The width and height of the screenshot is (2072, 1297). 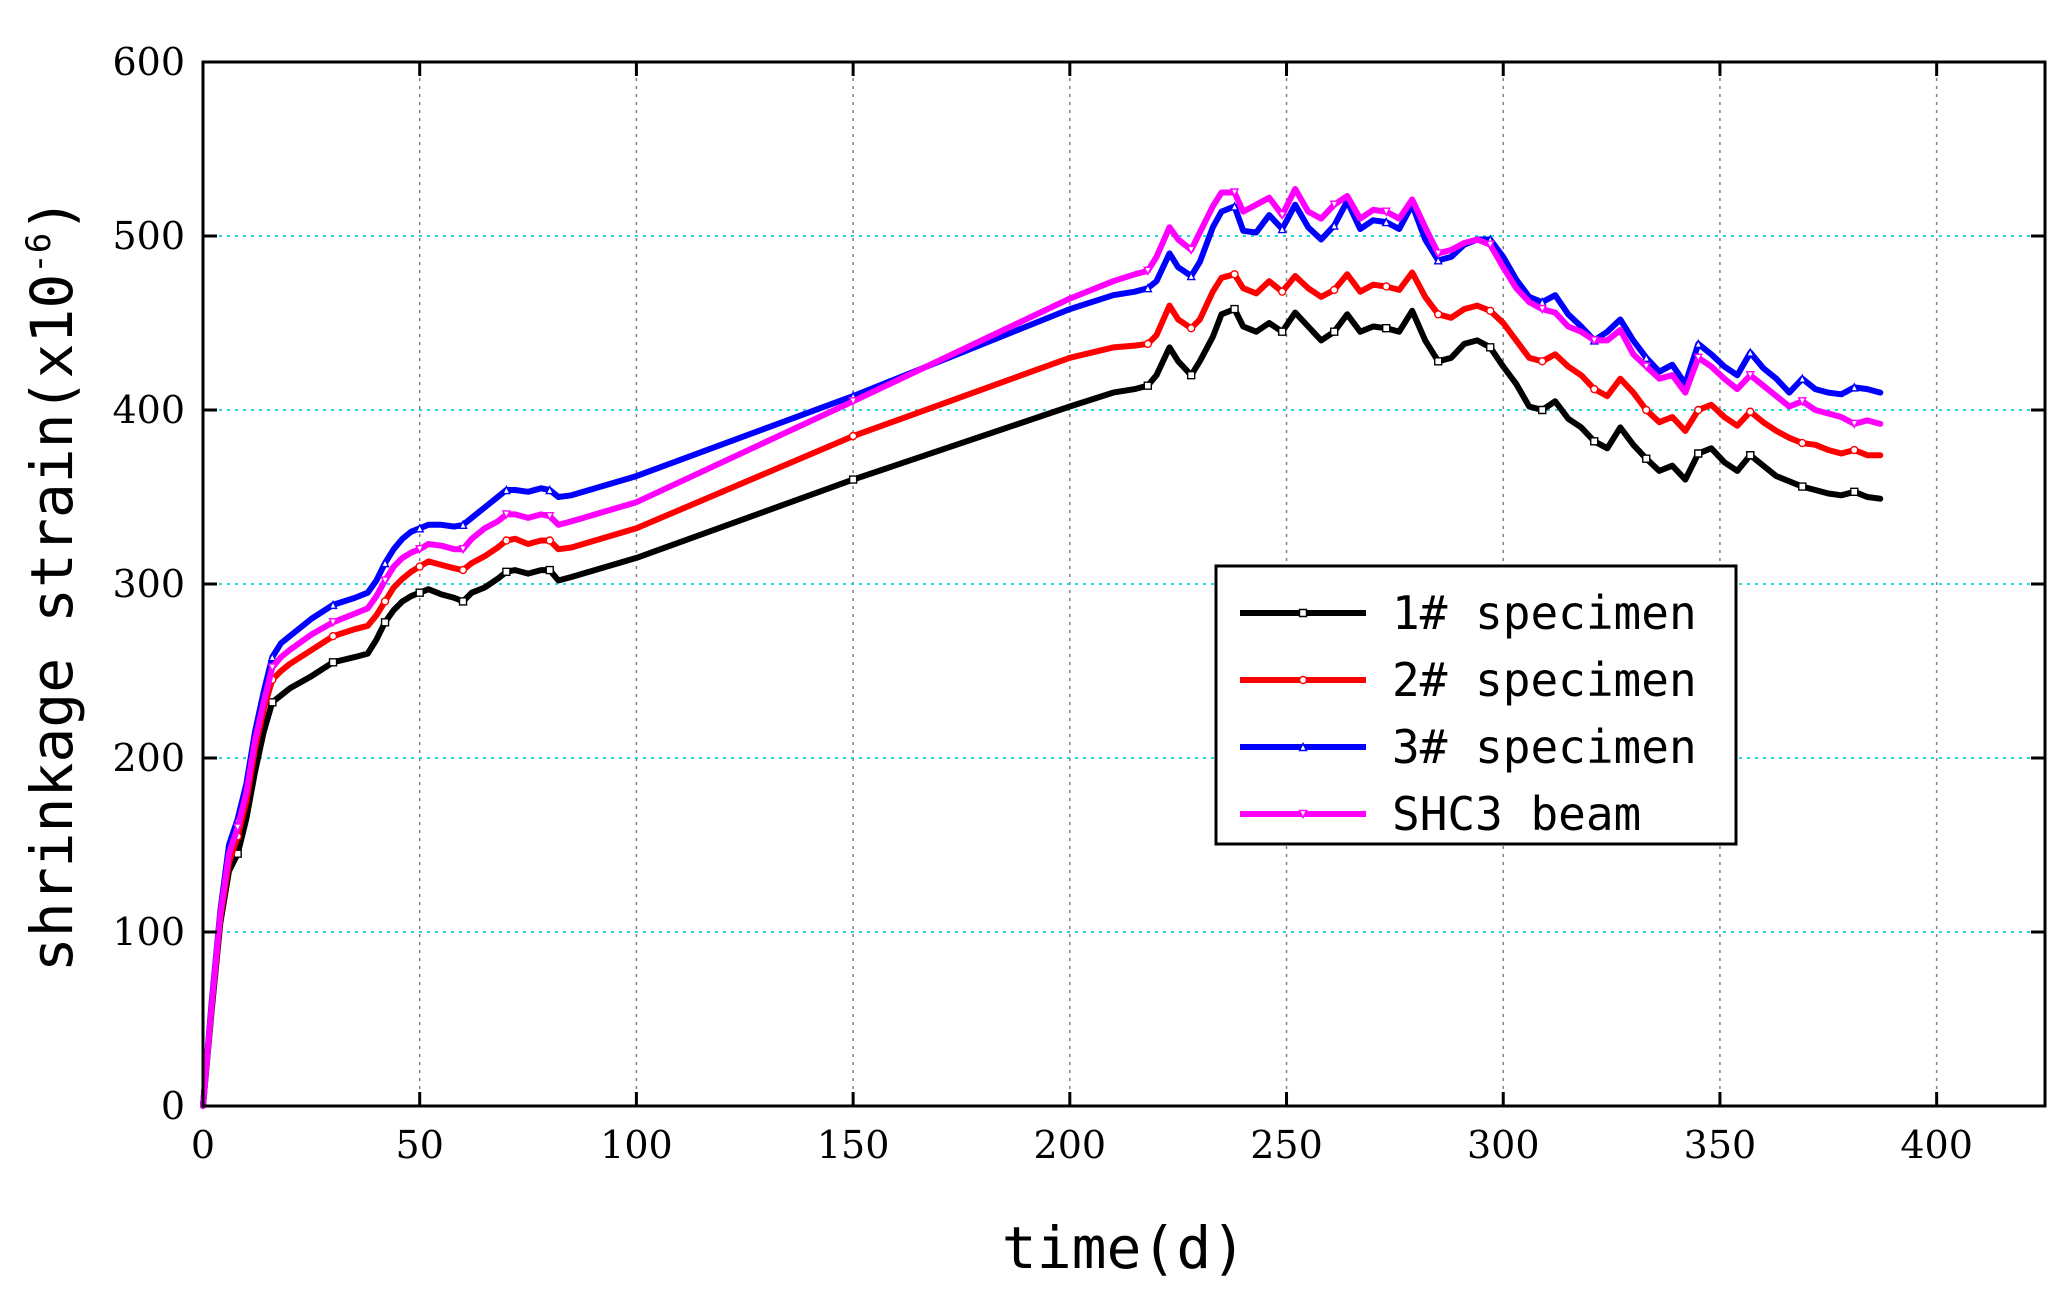 I want to click on y-tick-label: 300, so click(x=148, y=584).